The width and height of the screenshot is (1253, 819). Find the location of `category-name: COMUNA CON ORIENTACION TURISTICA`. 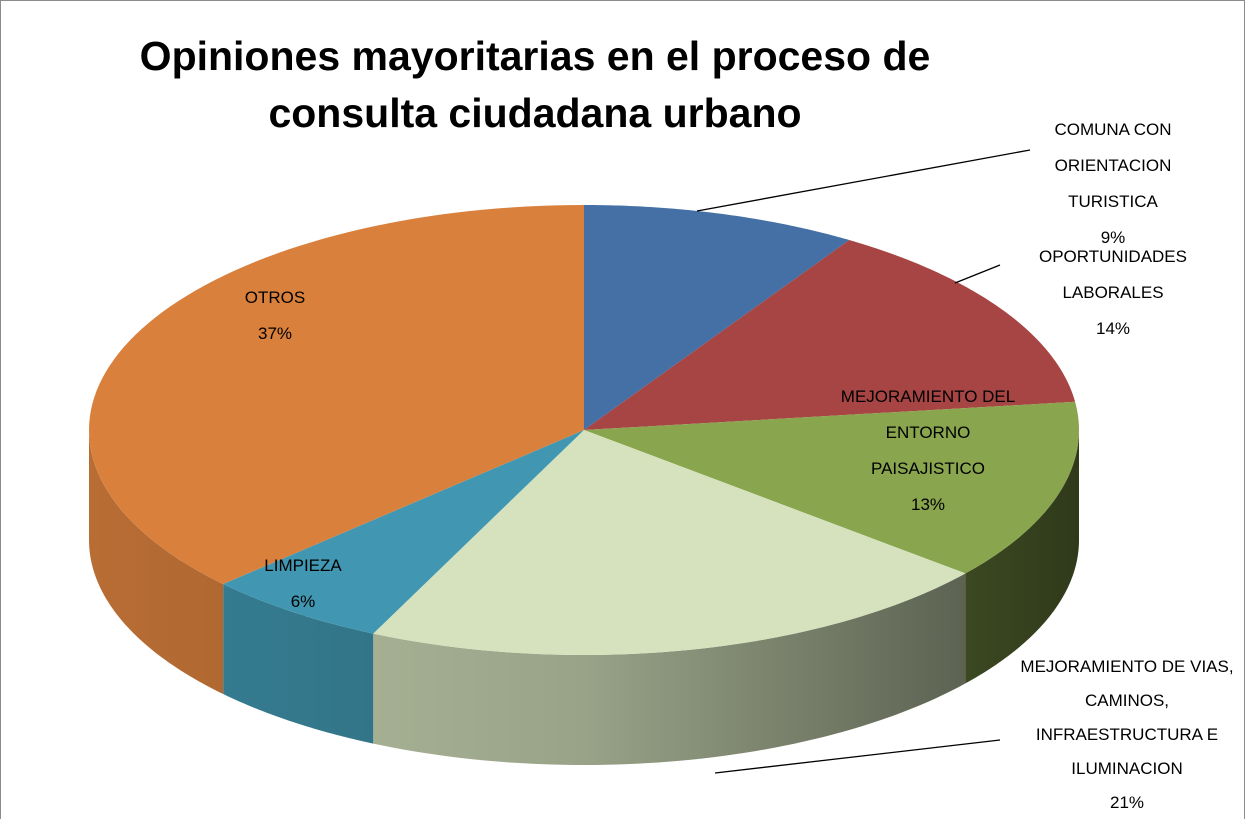

category-name: COMUNA CON ORIENTACION TURISTICA is located at coordinates (1113, 165).